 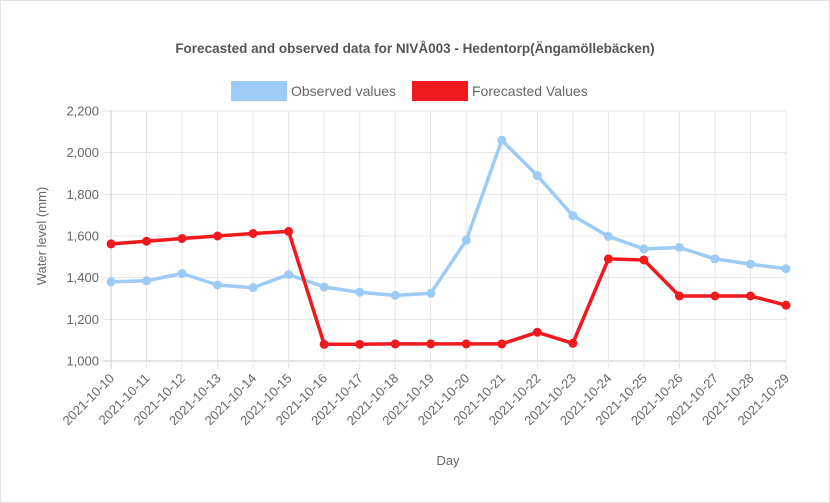 What do you see at coordinates (82, 152) in the screenshot?
I see `y-tick-label: 2,000` at bounding box center [82, 152].